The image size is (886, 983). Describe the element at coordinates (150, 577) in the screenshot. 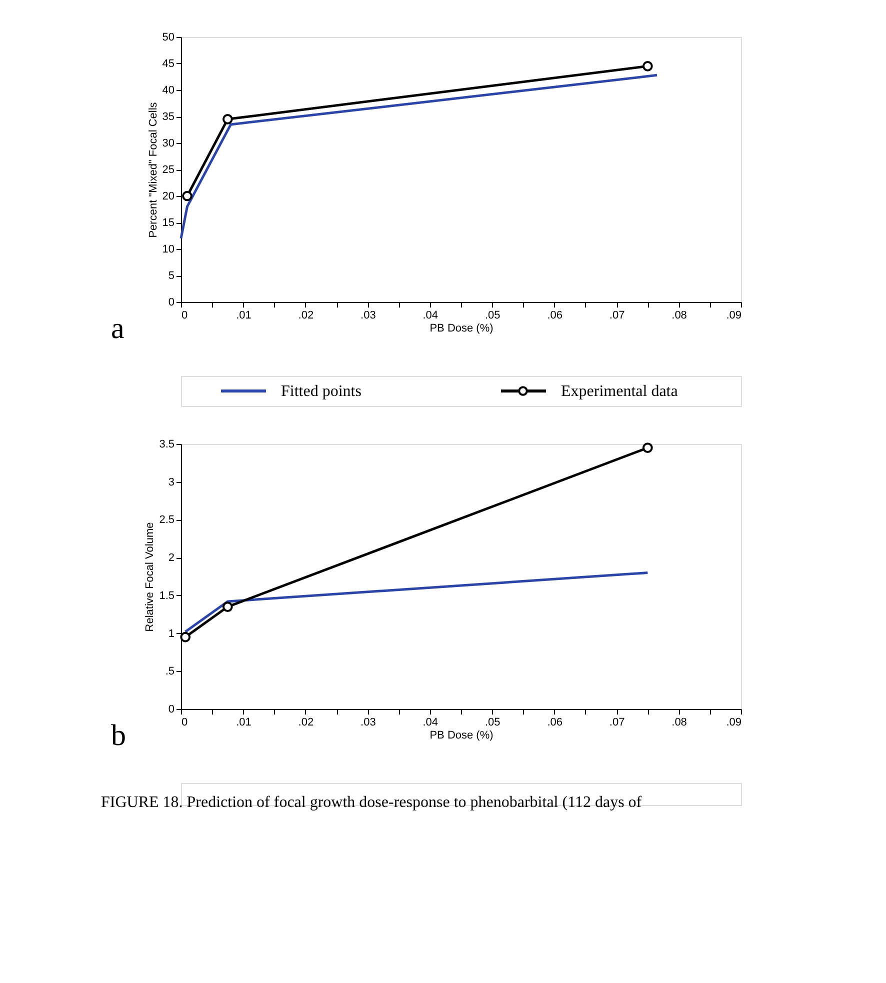

I see `y-axis-title: Relative Focal Volume` at that location.